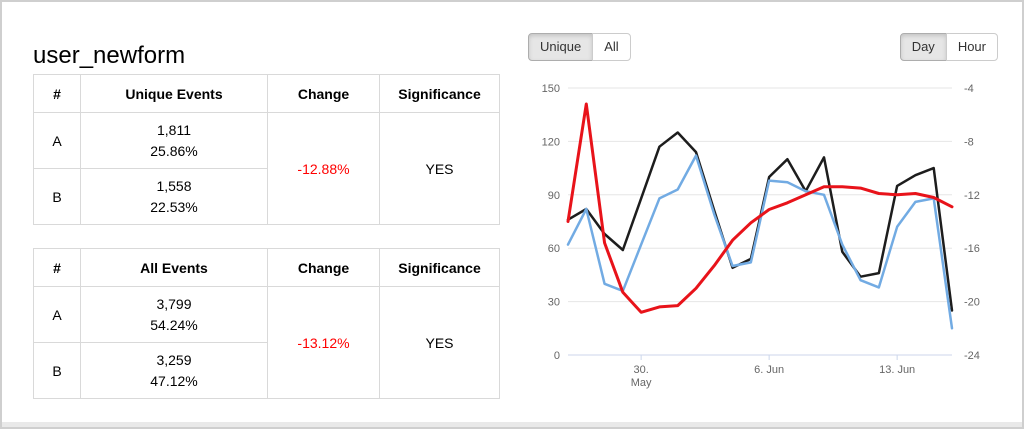 The height and width of the screenshot is (429, 1024). Describe the element at coordinates (554, 196) in the screenshot. I see `left-axis-tick-label: 90` at that location.